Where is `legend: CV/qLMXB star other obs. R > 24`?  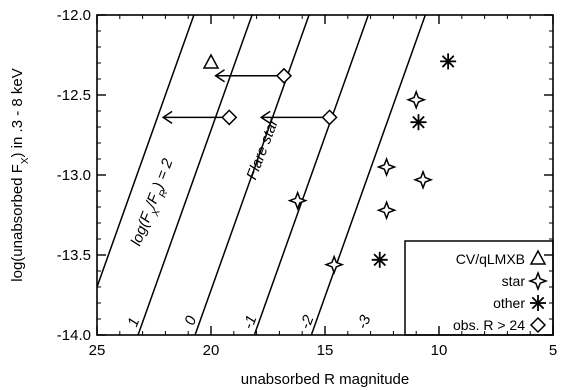 legend: CV/qLMXB star other obs. R > 24 is located at coordinates (479, 288).